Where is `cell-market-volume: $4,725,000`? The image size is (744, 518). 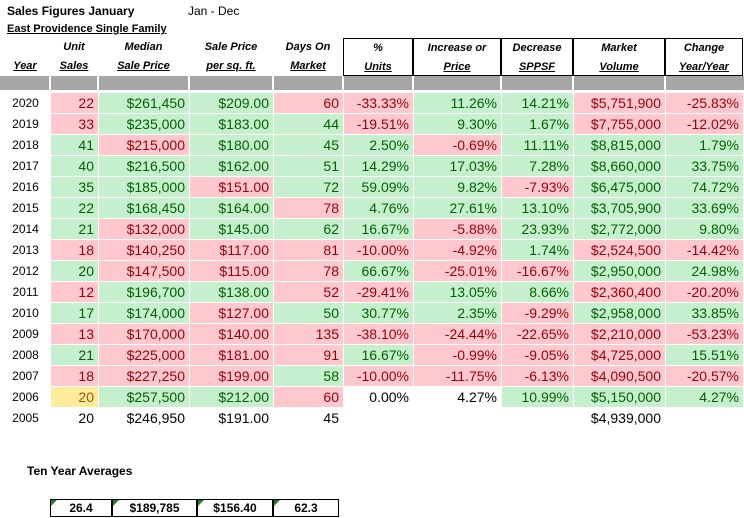
cell-market-volume: $4,725,000 is located at coordinates (619, 355).